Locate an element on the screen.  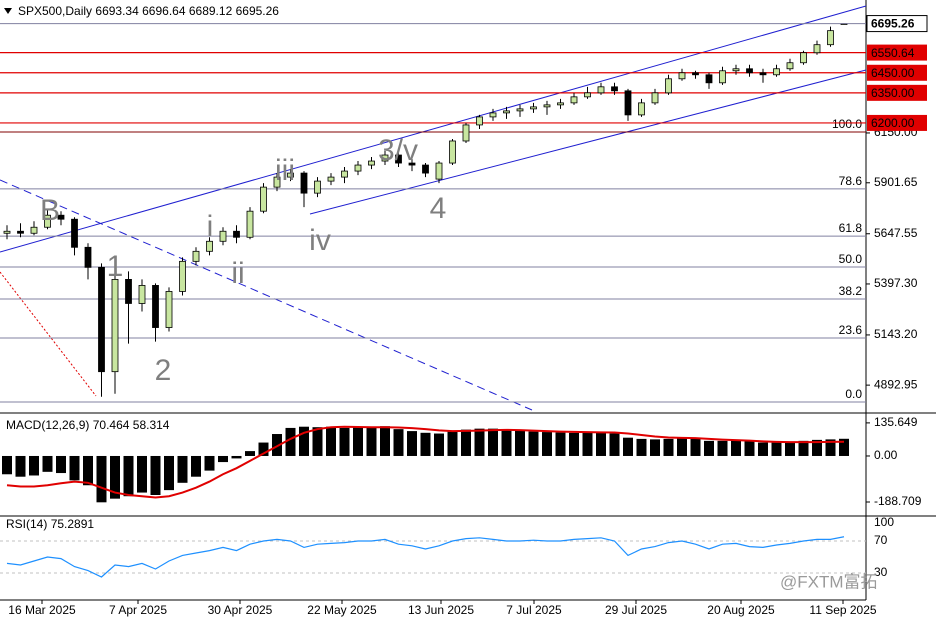
x-tick-label: 13 Jun 2025 is located at coordinates (441, 610).